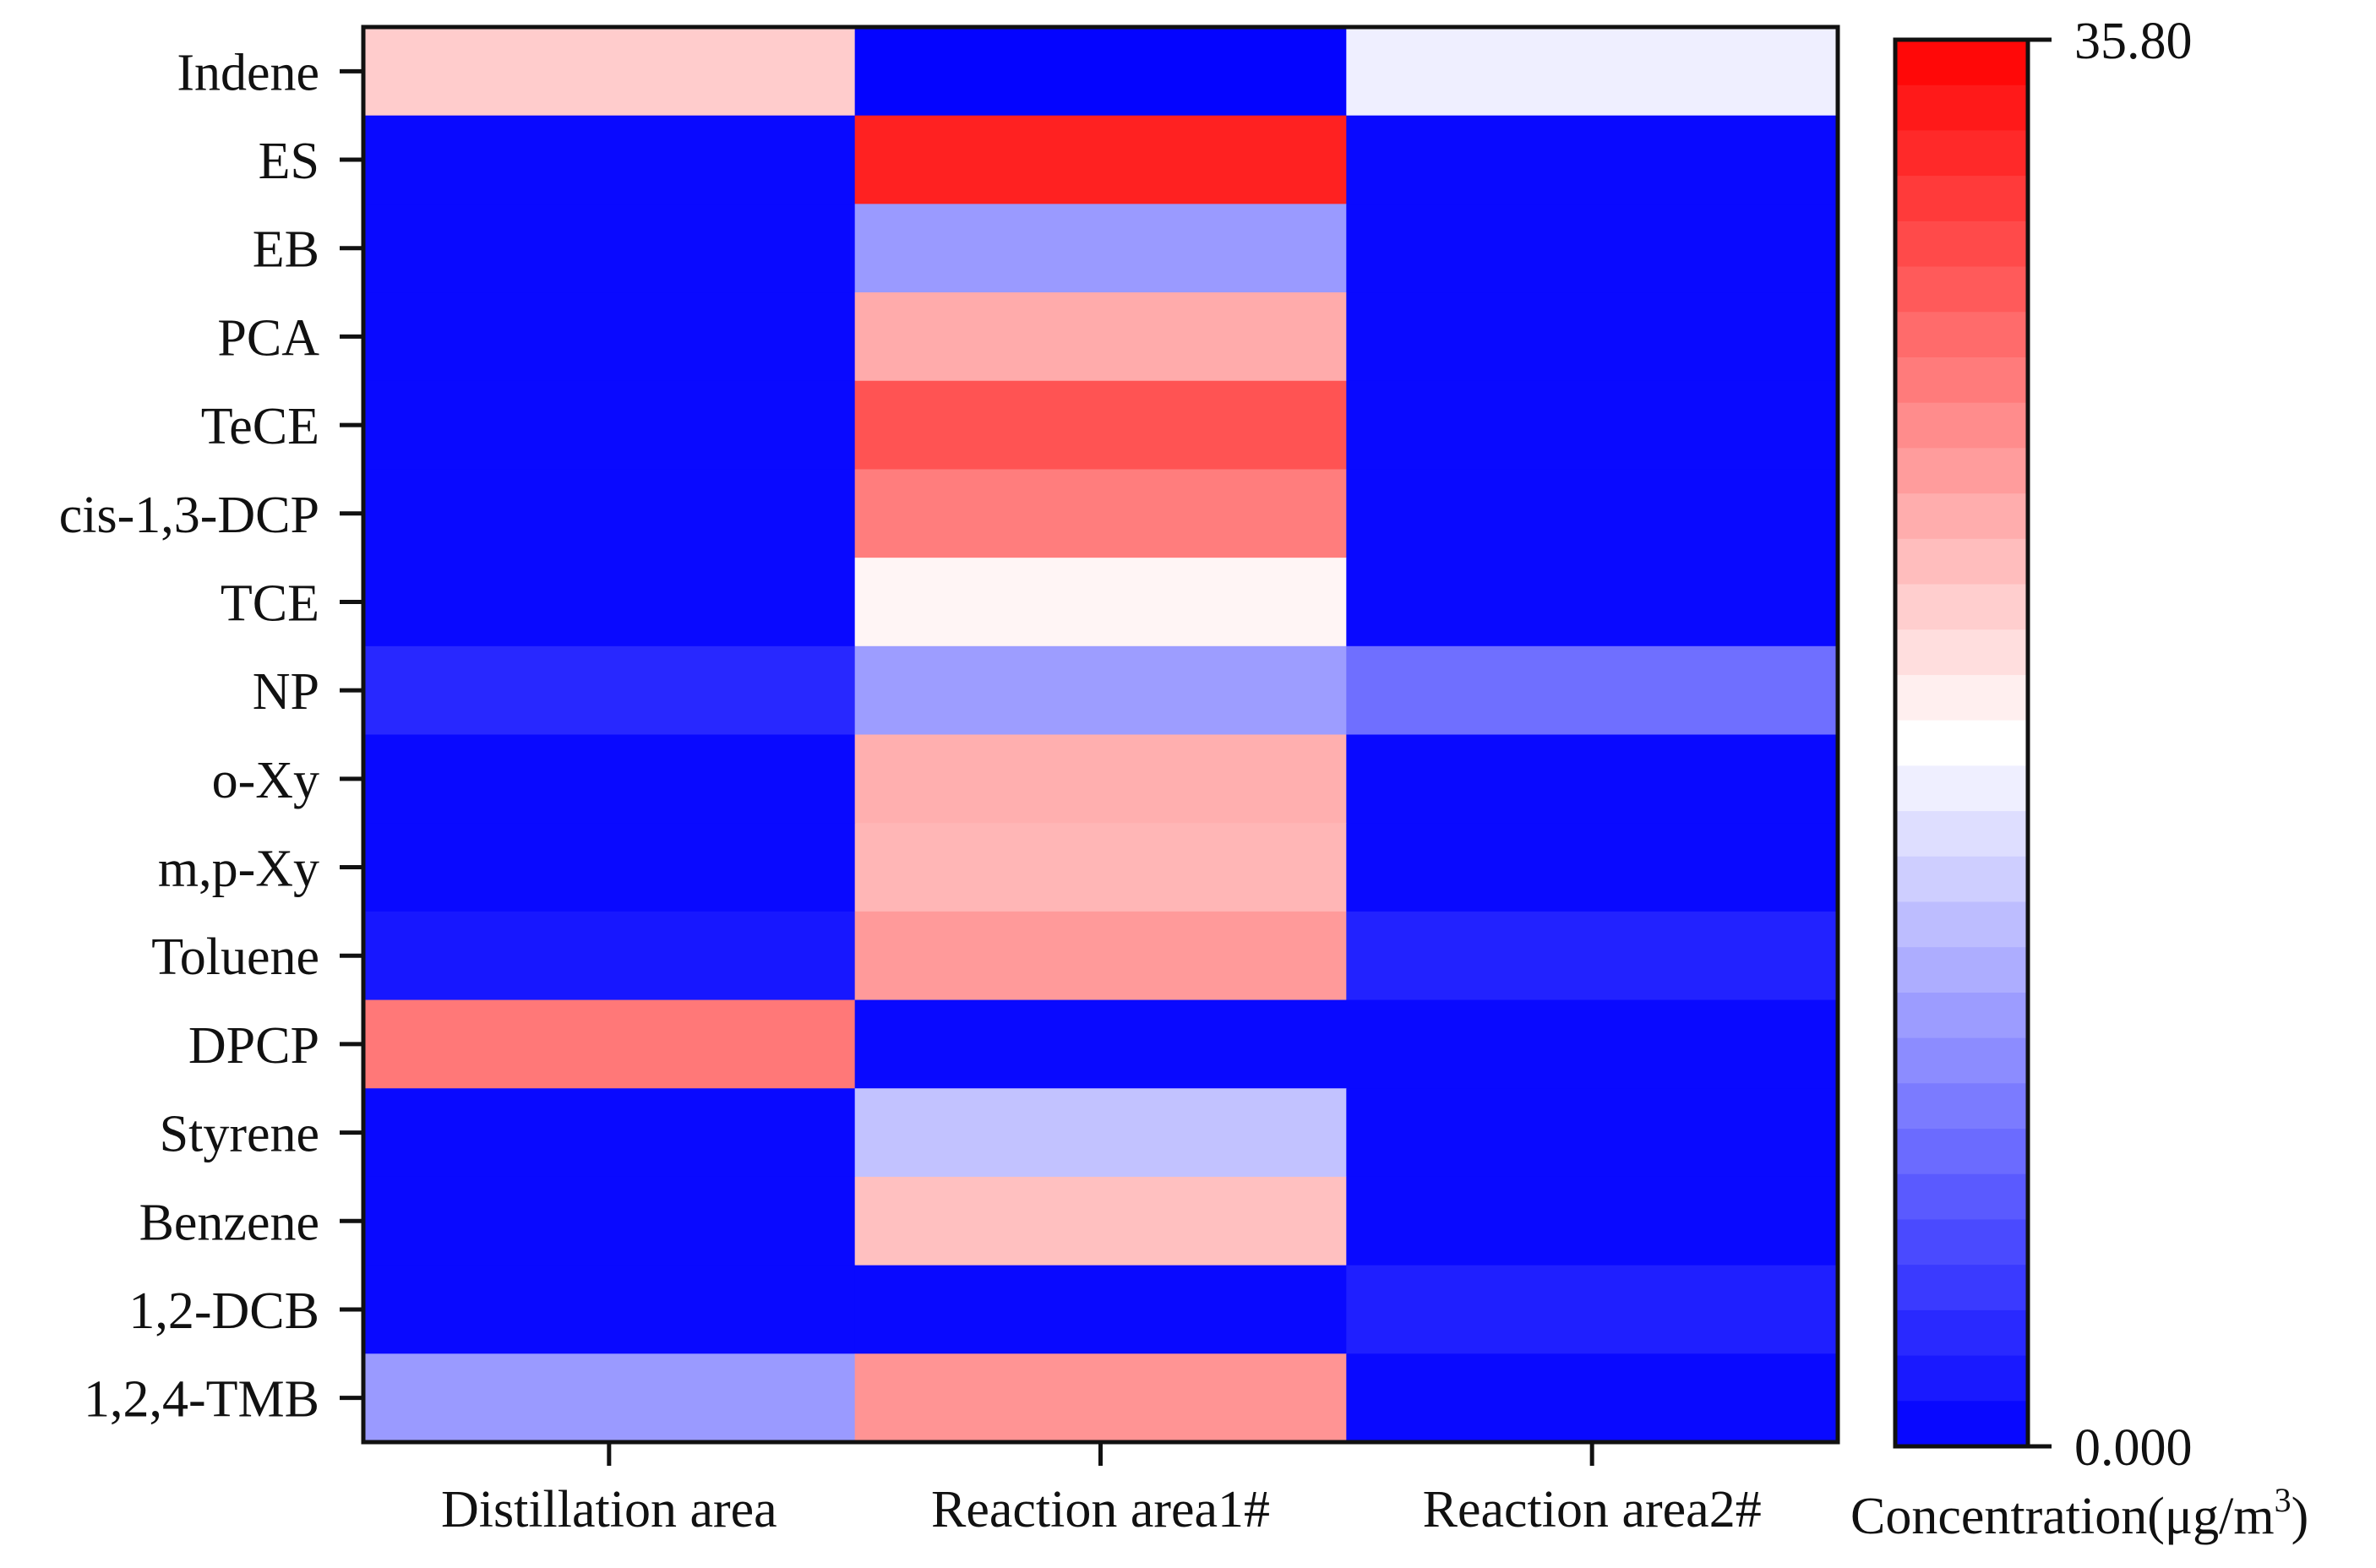 This screenshot has width=2376, height=1568. I want to click on colorbar-label-superscript: 3, so click(2284, 1500).